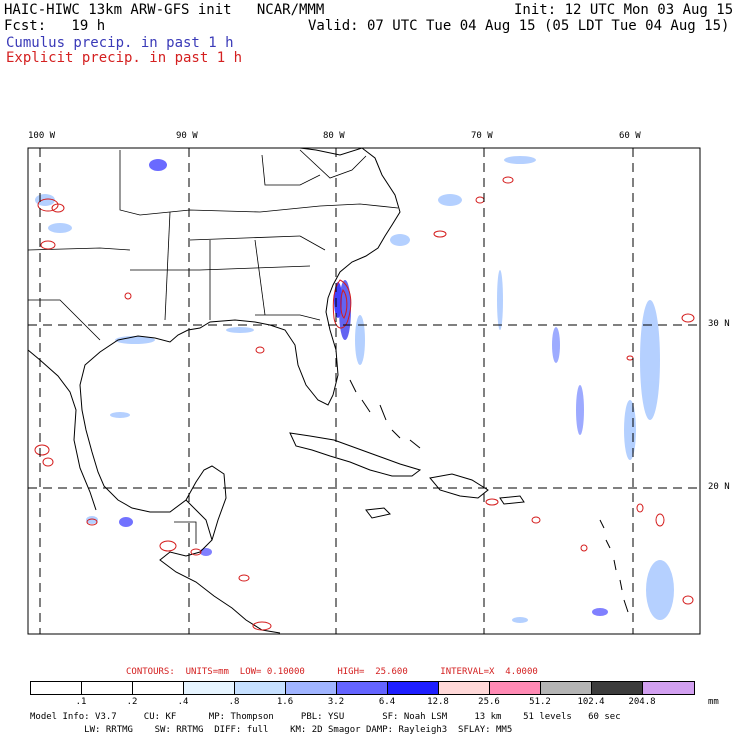 The image size is (740, 740). What do you see at coordinates (42, 136) in the screenshot?
I see `lon-label-100w: 100 W` at bounding box center [42, 136].